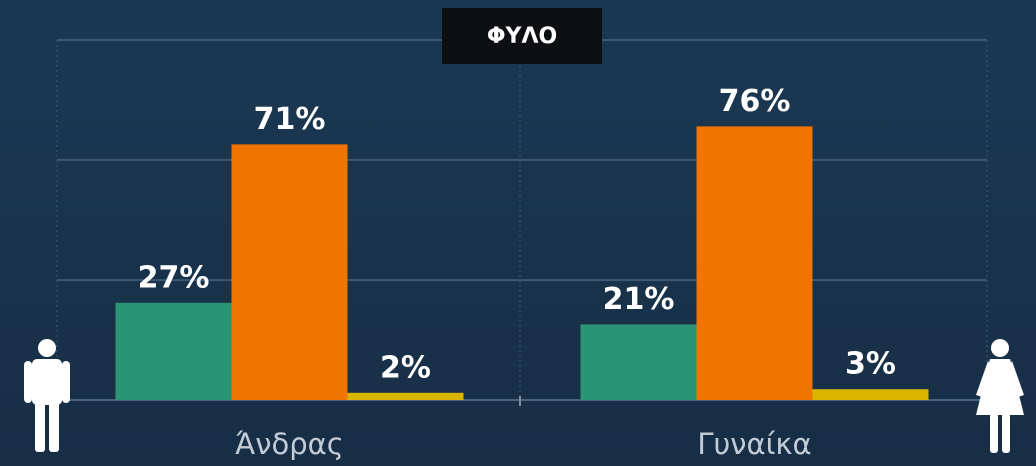 The width and height of the screenshot is (1036, 466). What do you see at coordinates (1000, 396) in the screenshot?
I see `woman-icon` at bounding box center [1000, 396].